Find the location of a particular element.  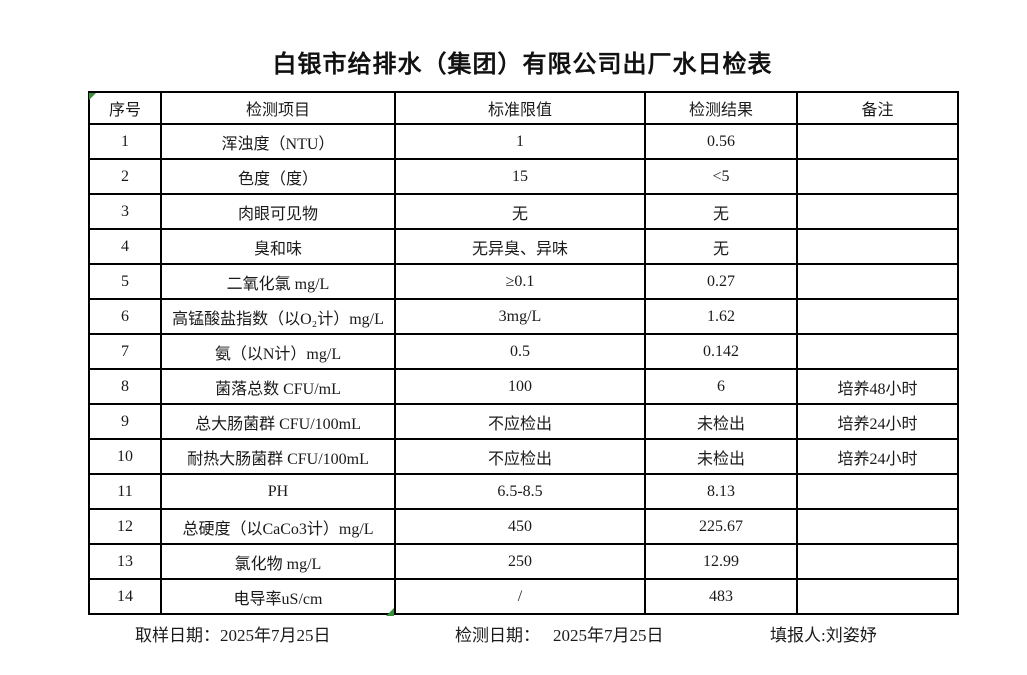

table-cell: 培养48小时 is located at coordinates (877, 386).